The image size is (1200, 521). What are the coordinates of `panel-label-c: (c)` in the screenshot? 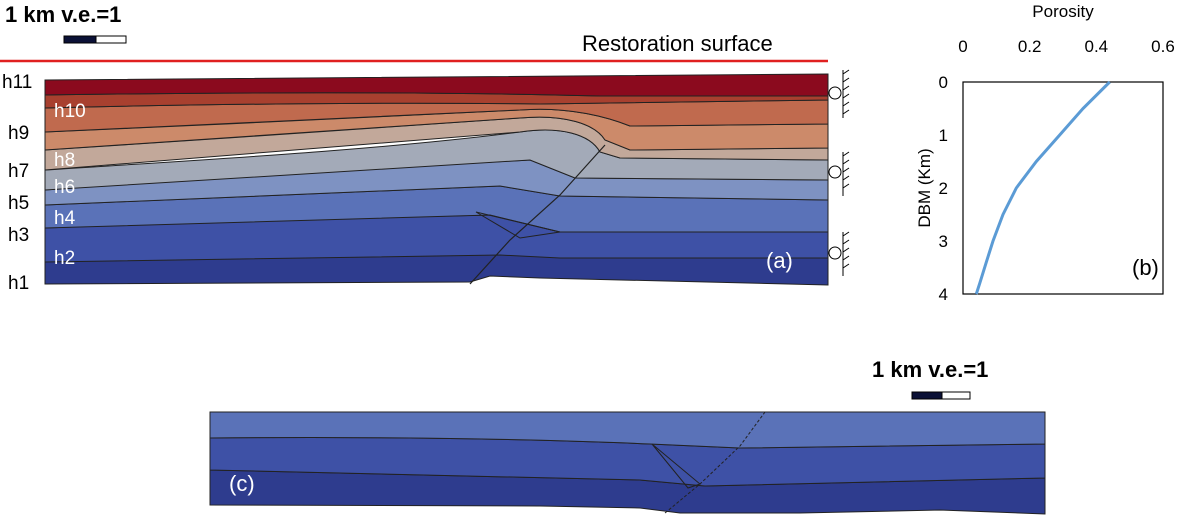 It's located at (242, 483).